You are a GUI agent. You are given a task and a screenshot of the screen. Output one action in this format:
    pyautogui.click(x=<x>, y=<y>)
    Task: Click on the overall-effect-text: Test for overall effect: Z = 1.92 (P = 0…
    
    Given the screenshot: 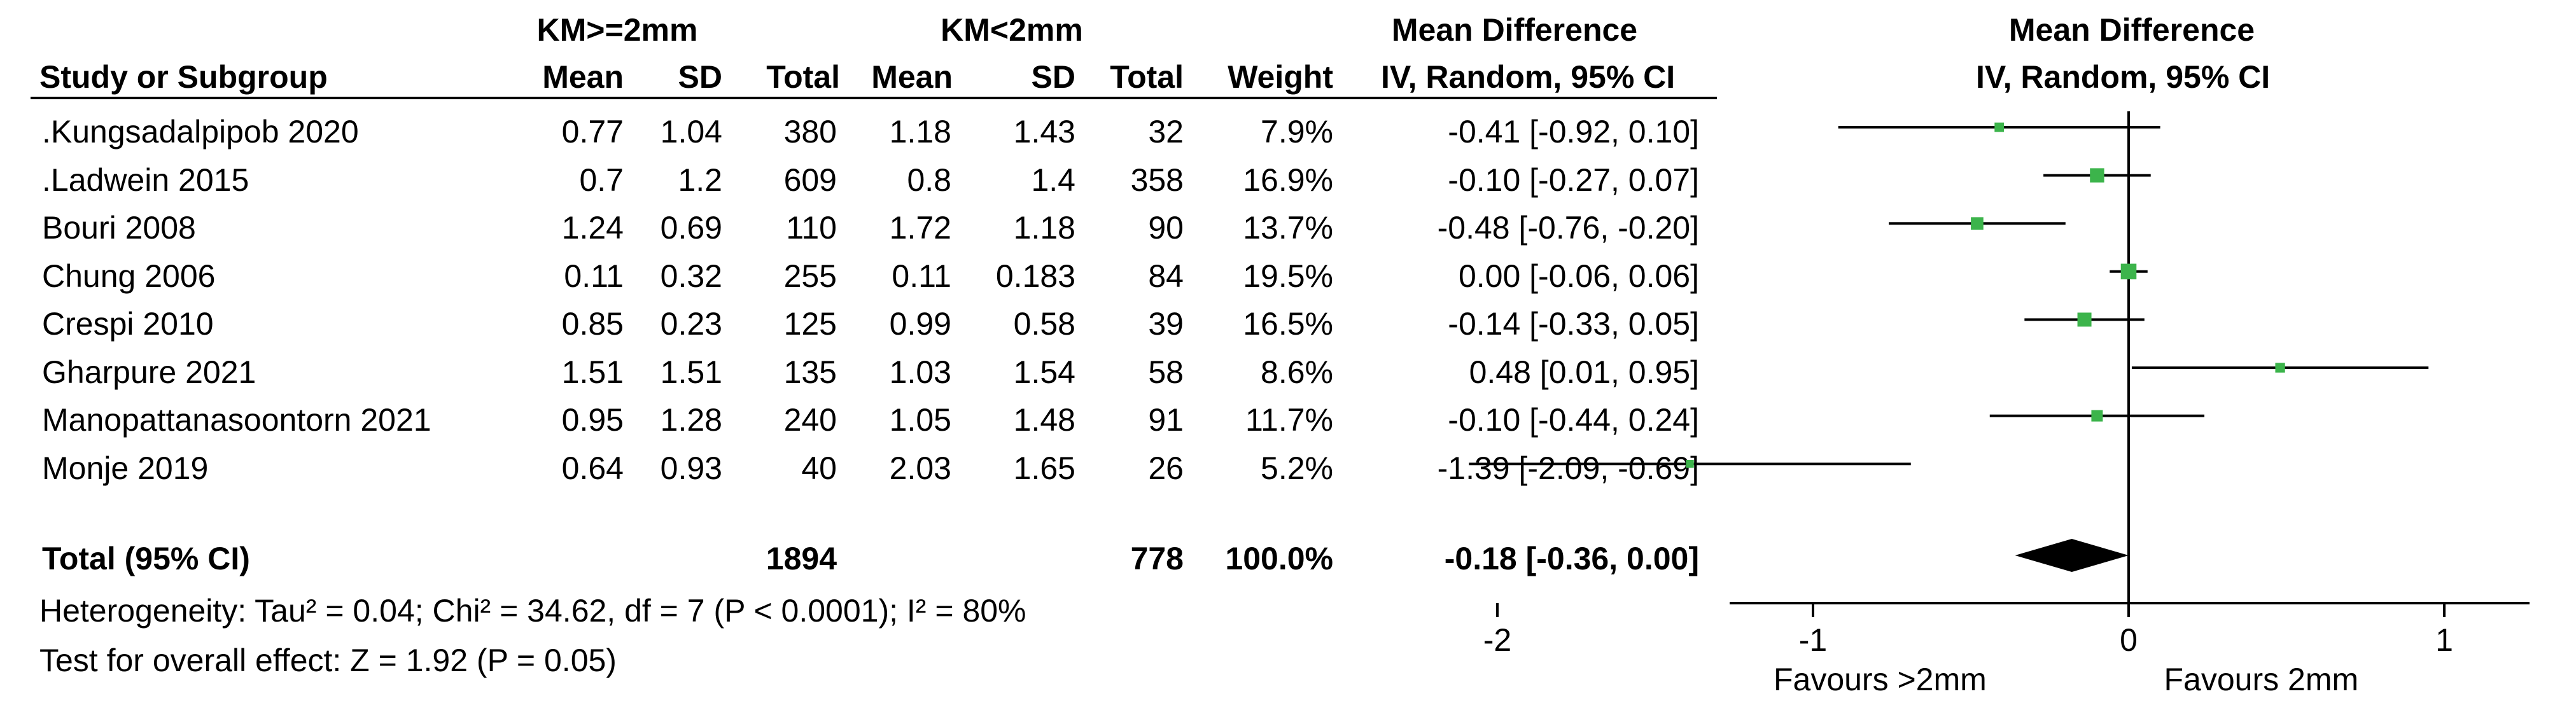 What is the action you would take?
    pyautogui.click(x=328, y=660)
    